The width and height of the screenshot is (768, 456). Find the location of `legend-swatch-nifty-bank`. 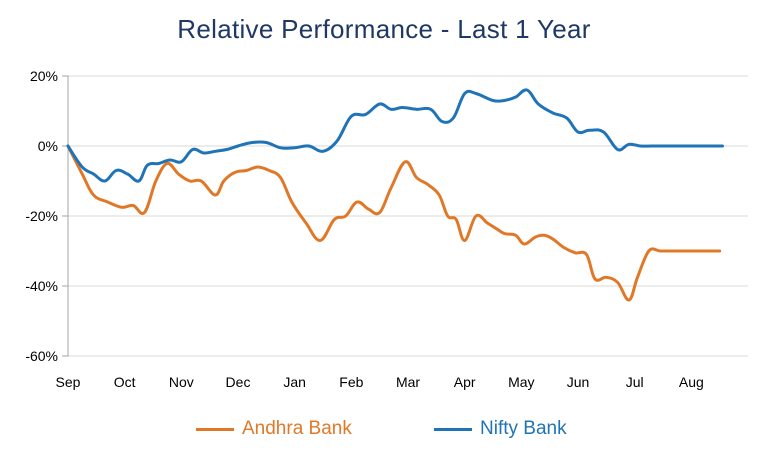

legend-swatch-nifty-bank is located at coordinates (453, 429).